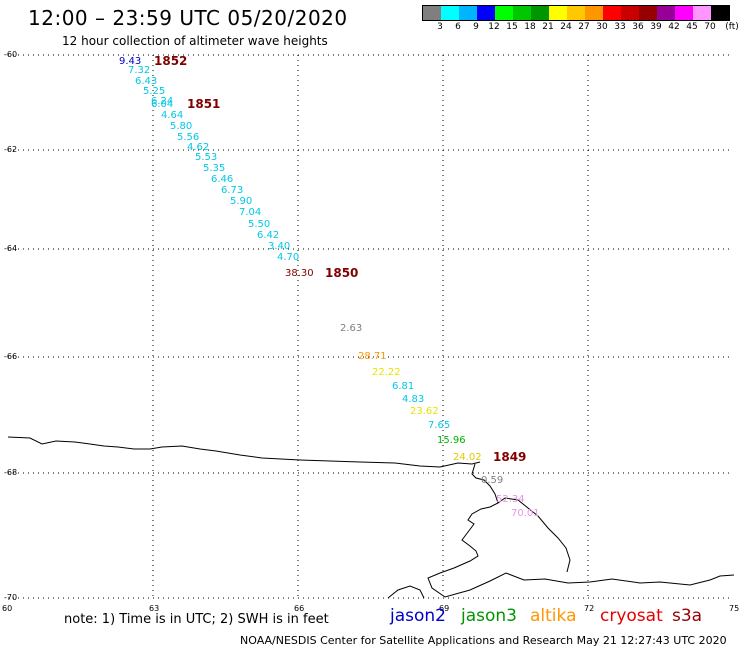 The width and height of the screenshot is (740, 650). Describe the element at coordinates (734, 608) in the screenshot. I see `longitude-tick-label: 75` at that location.